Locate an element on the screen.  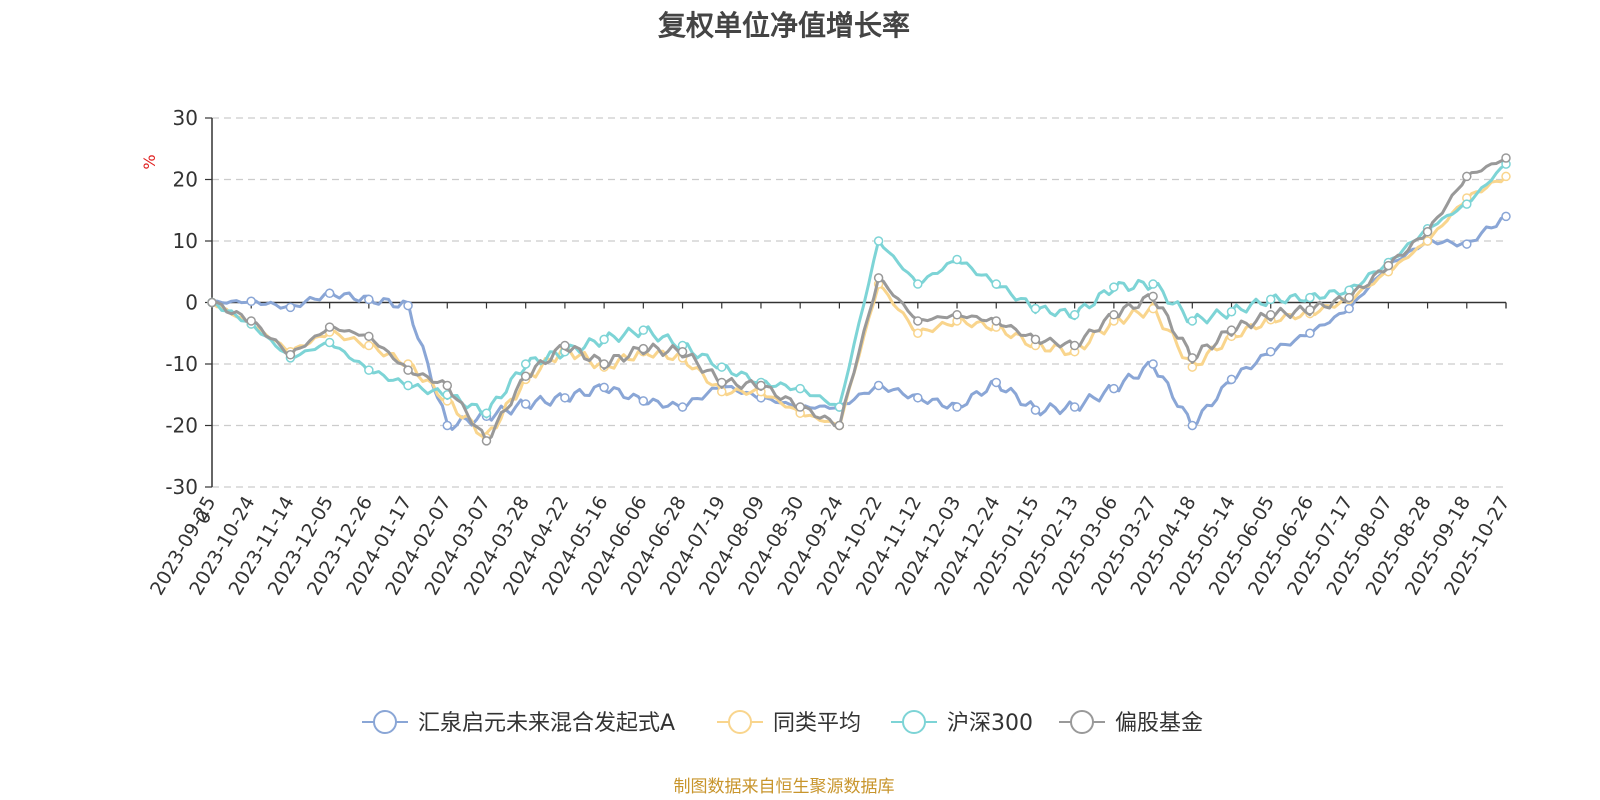
legend-item: 同类平均 is located at coordinates (789, 723).